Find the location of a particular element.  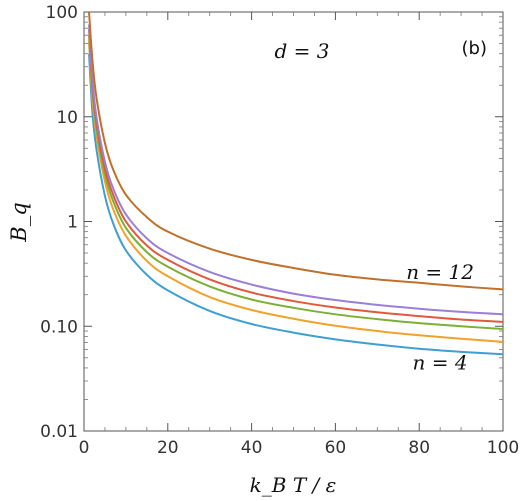

y-tick-label: 1 is located at coordinates (72, 223).